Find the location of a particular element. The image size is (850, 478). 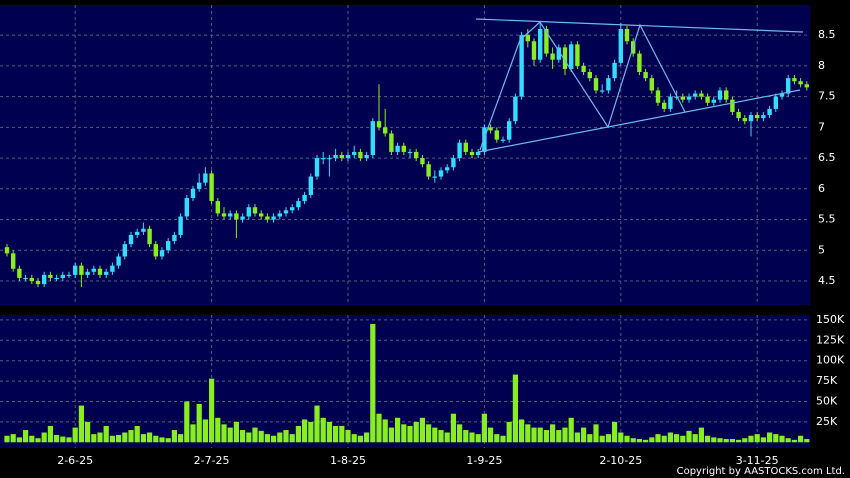

y-tick-label: 6 is located at coordinates (821, 188).